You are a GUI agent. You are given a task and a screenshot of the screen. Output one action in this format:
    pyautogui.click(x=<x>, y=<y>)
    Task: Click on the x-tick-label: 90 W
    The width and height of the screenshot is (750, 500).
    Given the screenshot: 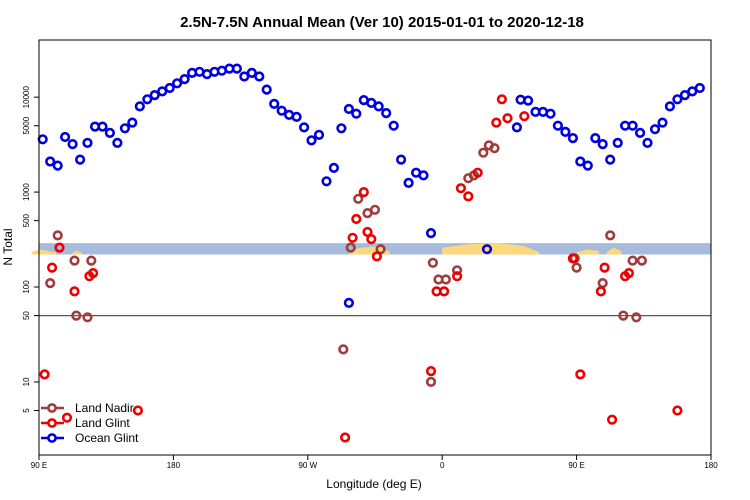 What is the action you would take?
    pyautogui.click(x=307, y=465)
    